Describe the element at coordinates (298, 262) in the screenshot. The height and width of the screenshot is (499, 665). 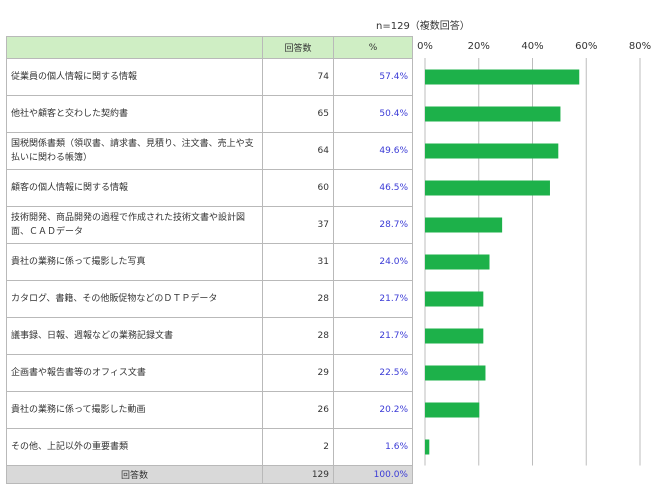
I see `row-count: 31` at that location.